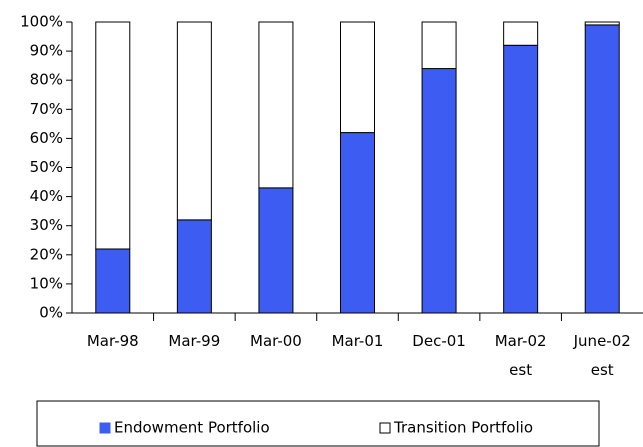 The image size is (643, 447). I want to click on y-tick-label: 100%, so click(41, 22).